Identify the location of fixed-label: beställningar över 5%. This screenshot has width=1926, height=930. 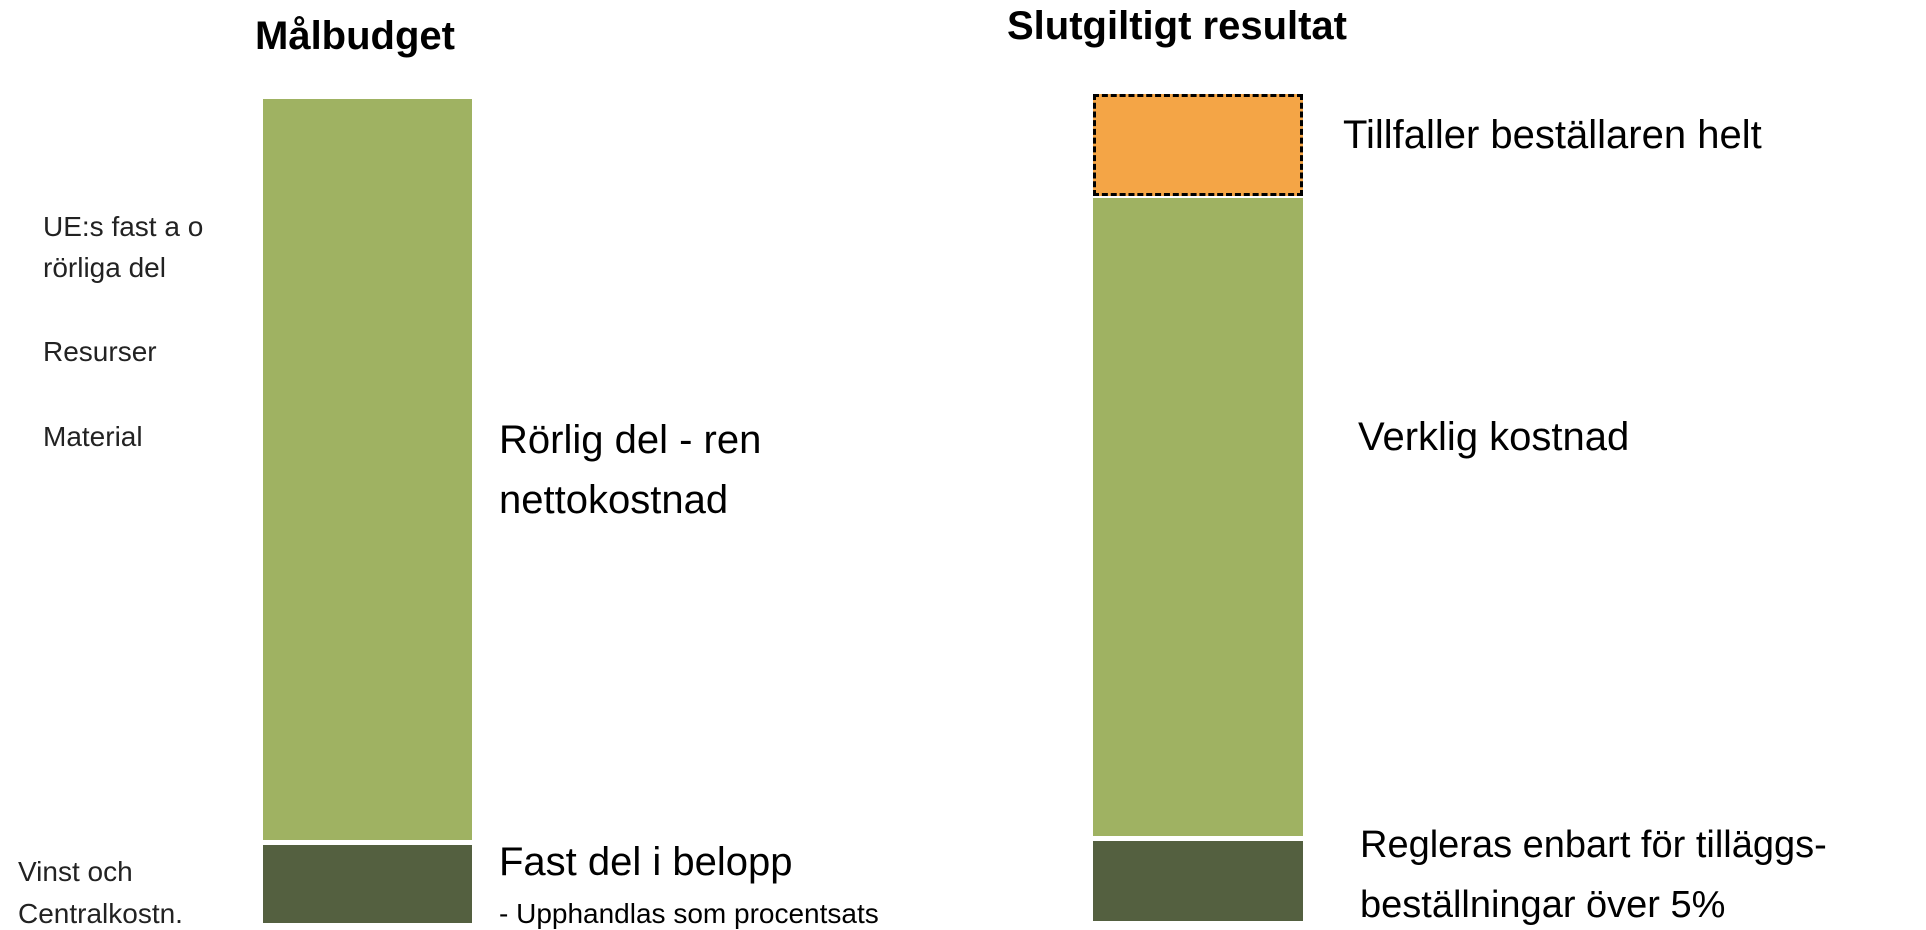
(1543, 905).